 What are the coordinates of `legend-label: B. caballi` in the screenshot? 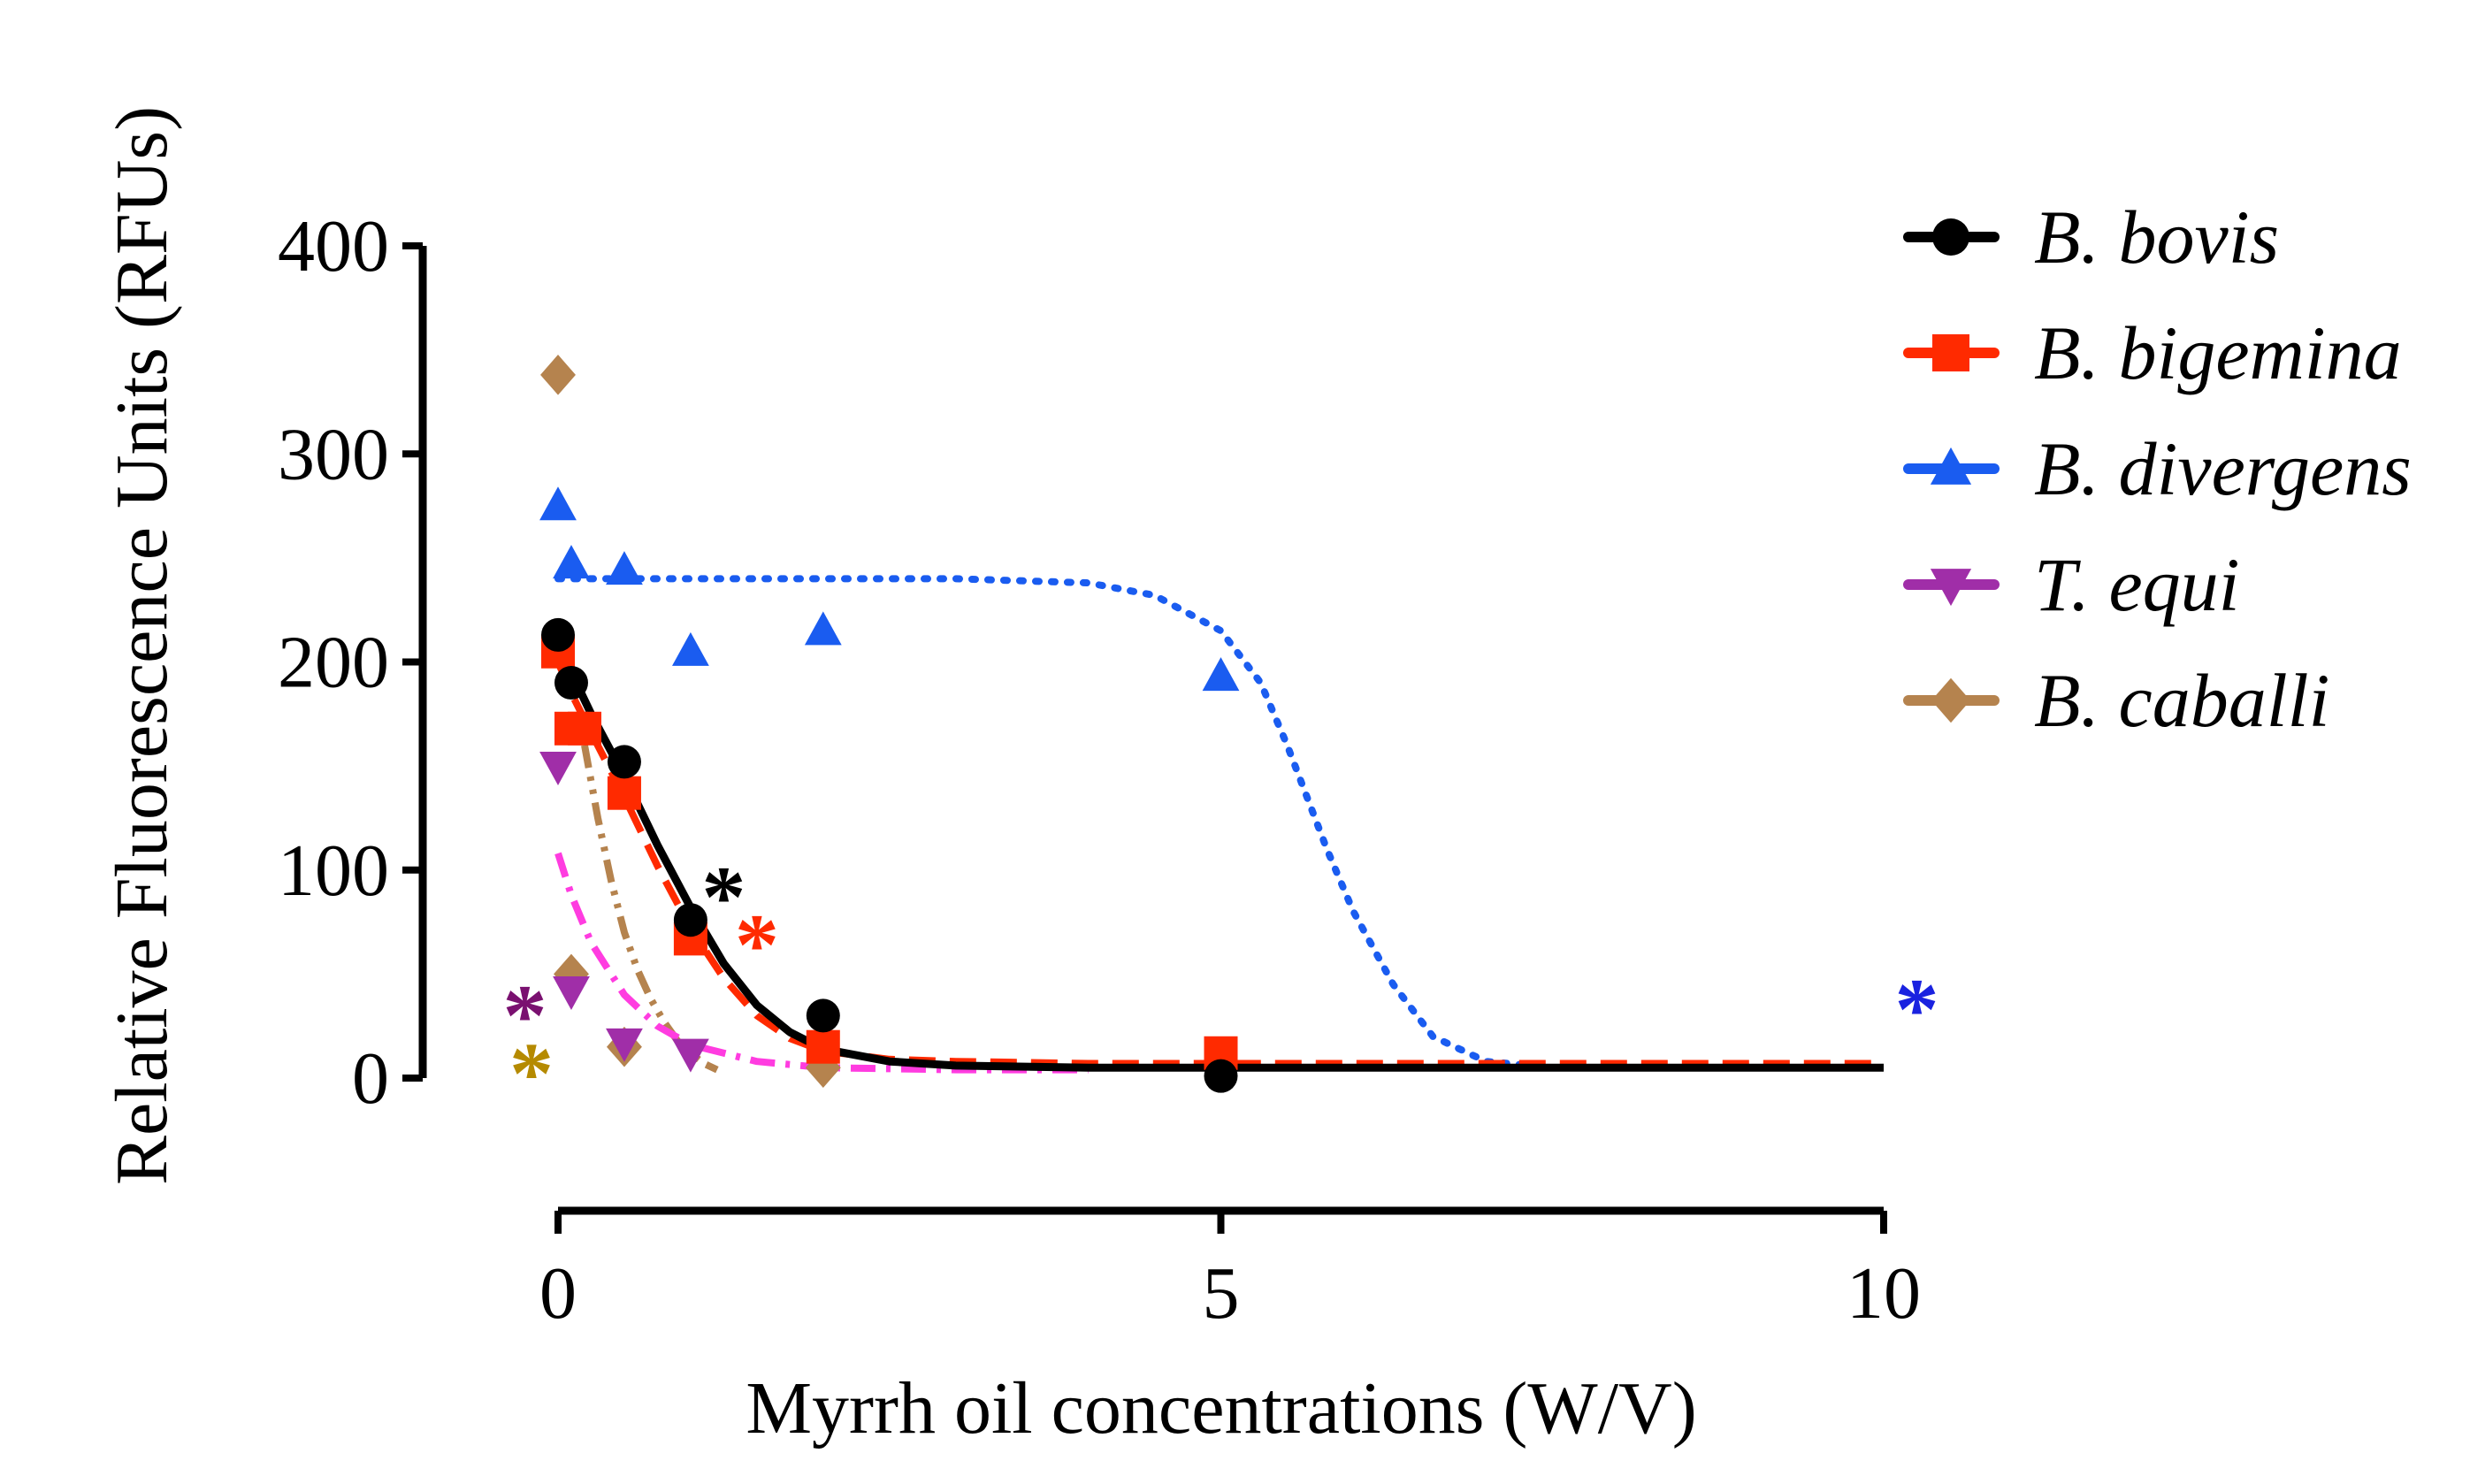 It's located at (2181, 700).